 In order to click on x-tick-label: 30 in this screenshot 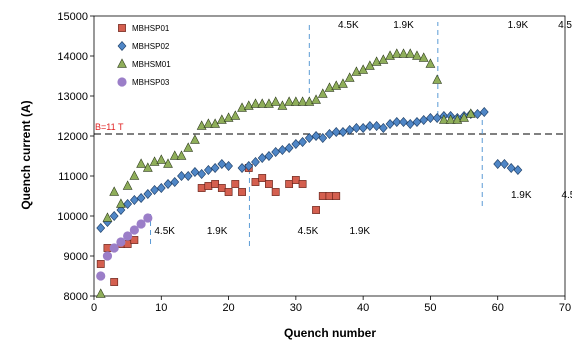, I will do `click(296, 308)`.